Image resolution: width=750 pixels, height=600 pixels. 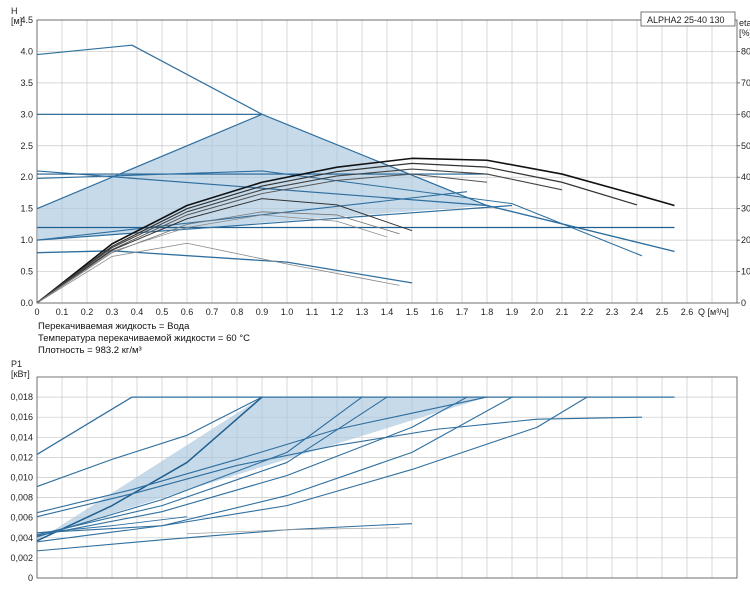 What do you see at coordinates (114, 326) in the screenshot?
I see `fluid-note: Перекачиваемая жидкость = Вода` at bounding box center [114, 326].